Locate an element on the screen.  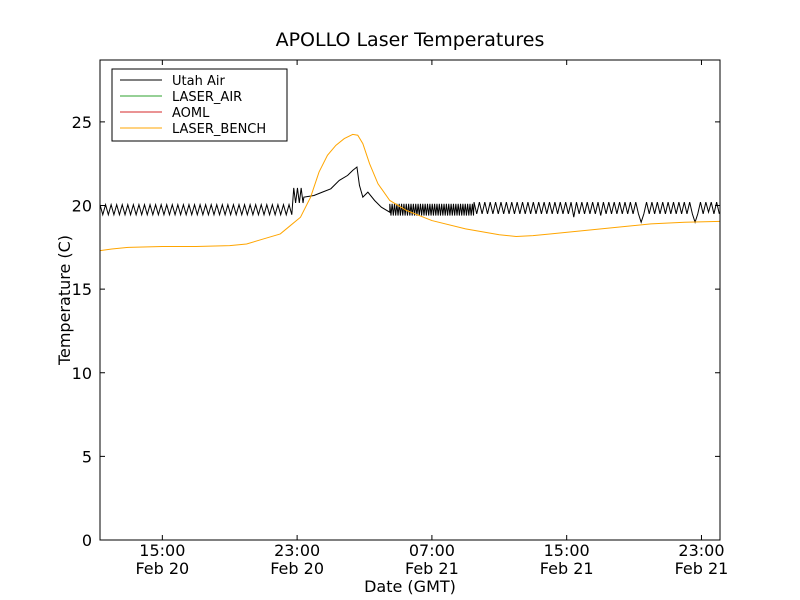
chart-title: APOLLO Laser Temperatures is located at coordinates (410, 40).